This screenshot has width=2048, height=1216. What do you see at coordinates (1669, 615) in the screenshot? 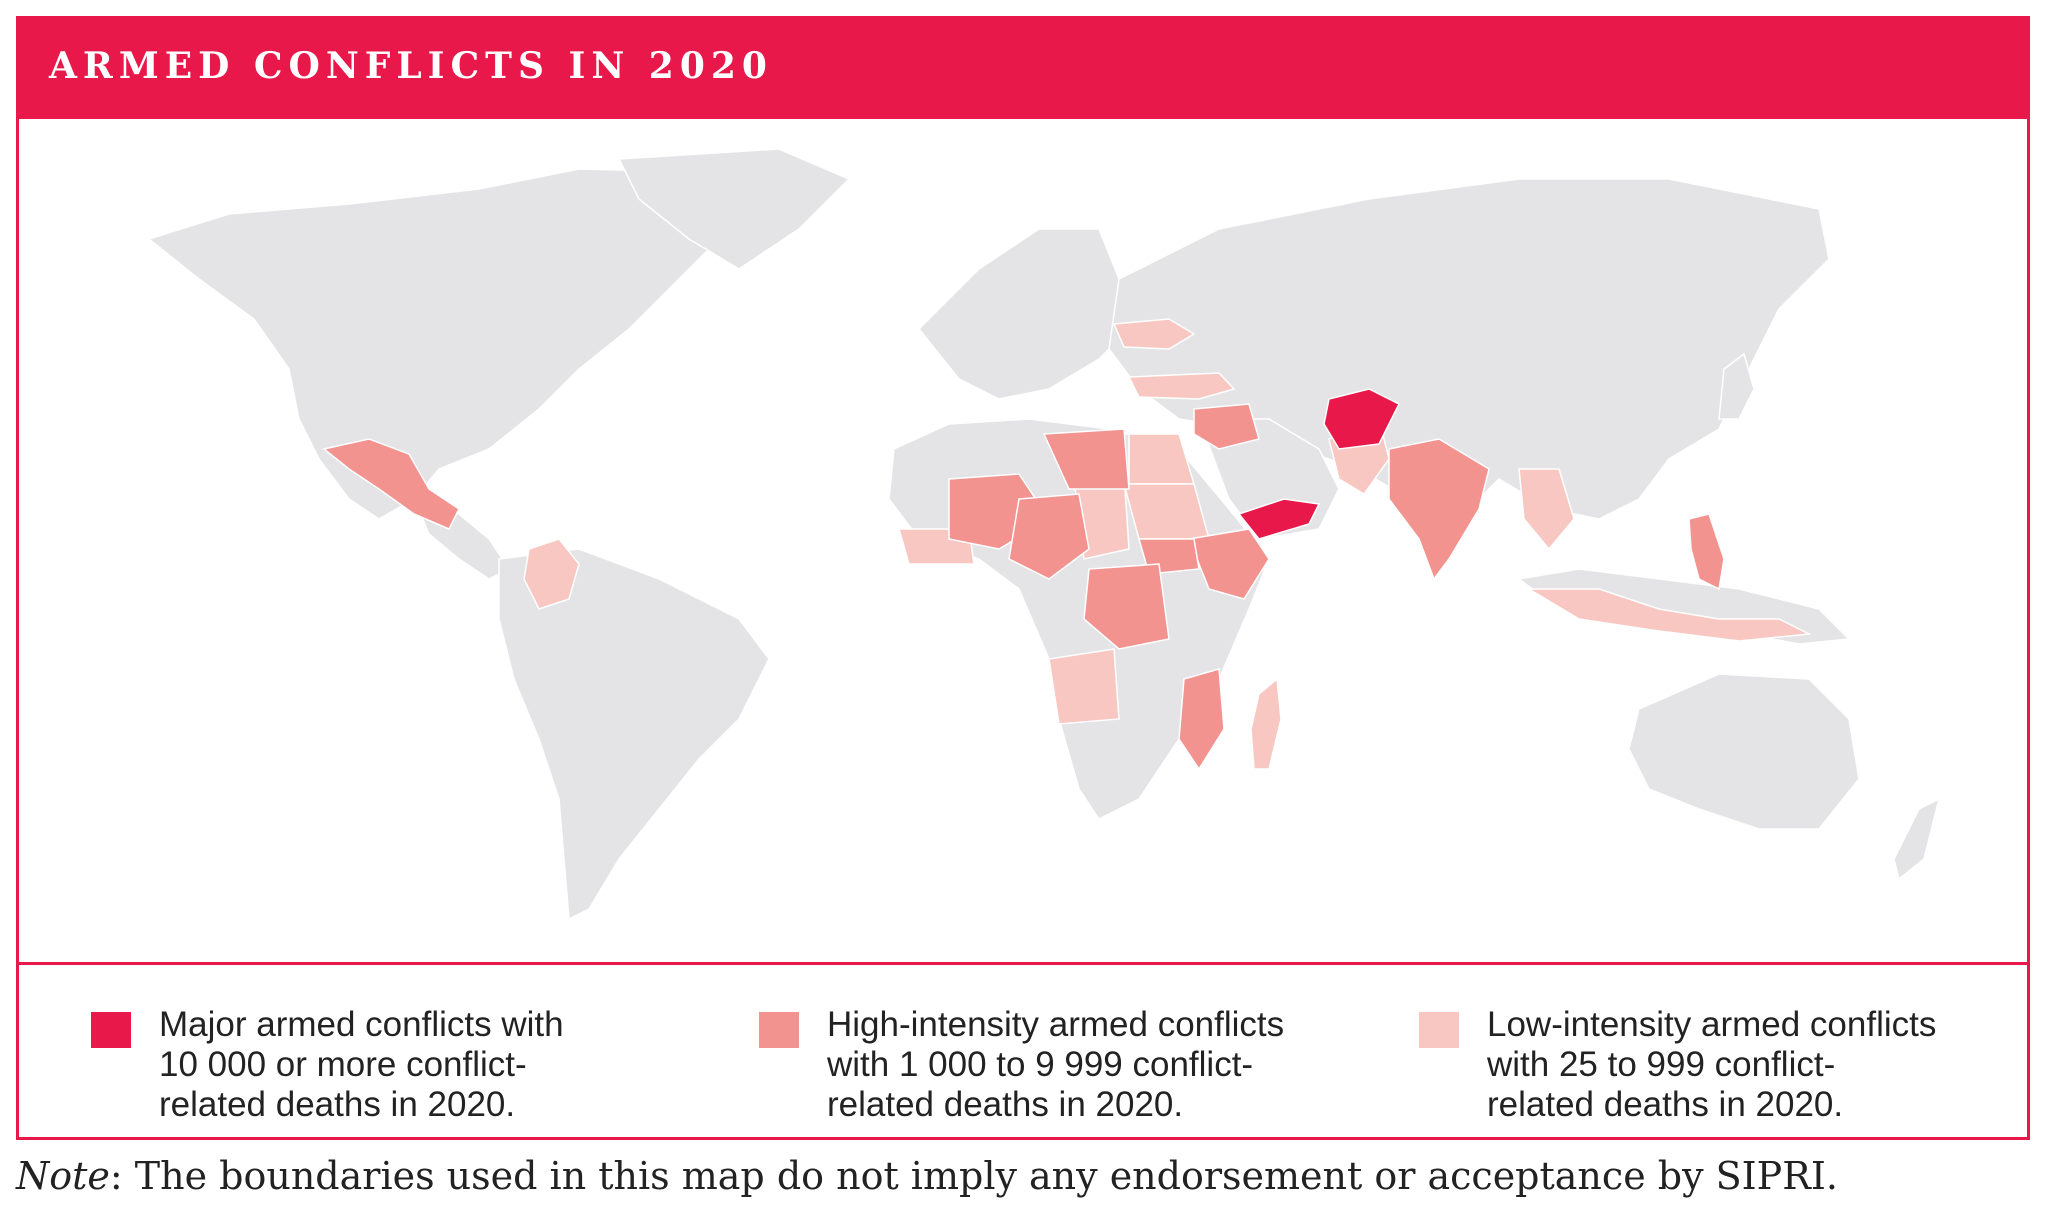
I see `country-indonesia` at bounding box center [1669, 615].